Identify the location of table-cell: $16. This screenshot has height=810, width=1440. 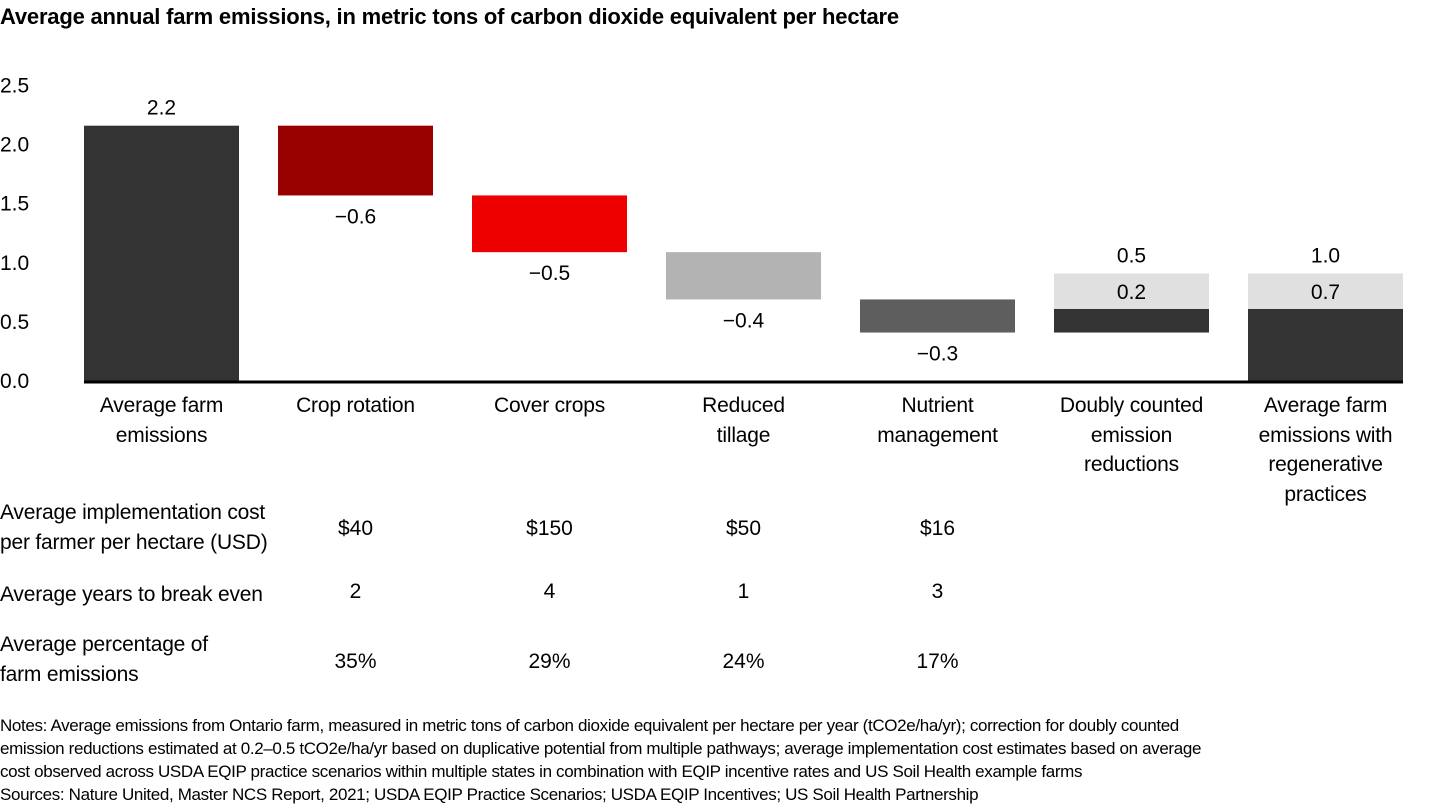
(937, 528).